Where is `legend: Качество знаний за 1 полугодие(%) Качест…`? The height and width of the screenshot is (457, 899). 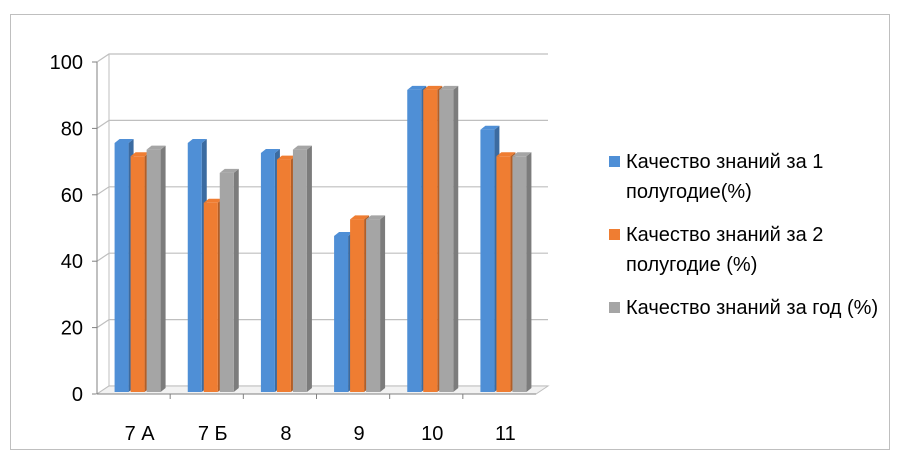 legend: Качество знаний за 1 полугодие(%) Качест… is located at coordinates (754, 241).